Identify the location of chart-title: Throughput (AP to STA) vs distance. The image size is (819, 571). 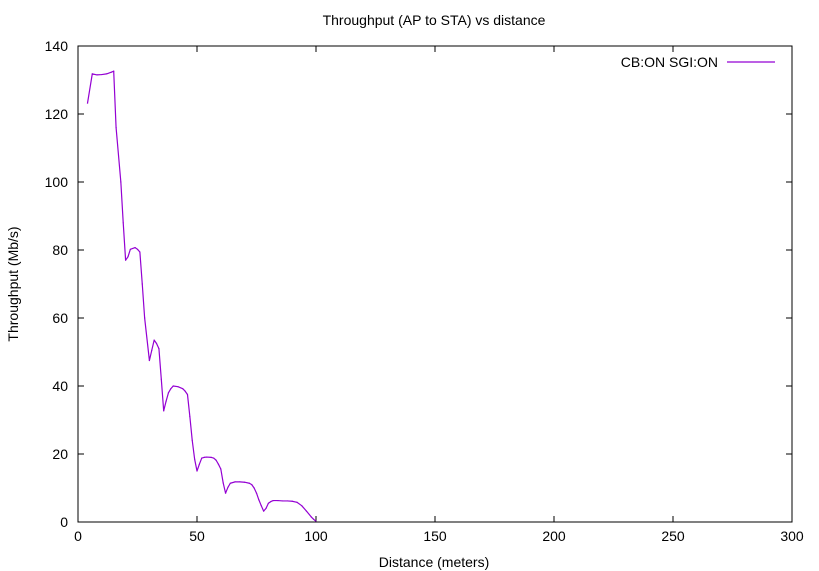
(434, 20).